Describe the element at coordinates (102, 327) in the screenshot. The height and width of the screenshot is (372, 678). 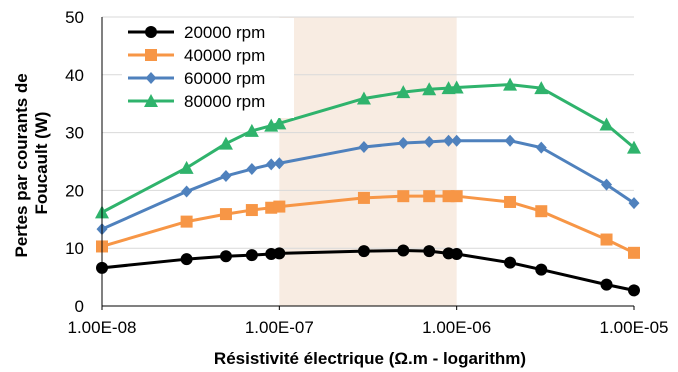
I see `x-tick-label: 1.00E-08` at that location.